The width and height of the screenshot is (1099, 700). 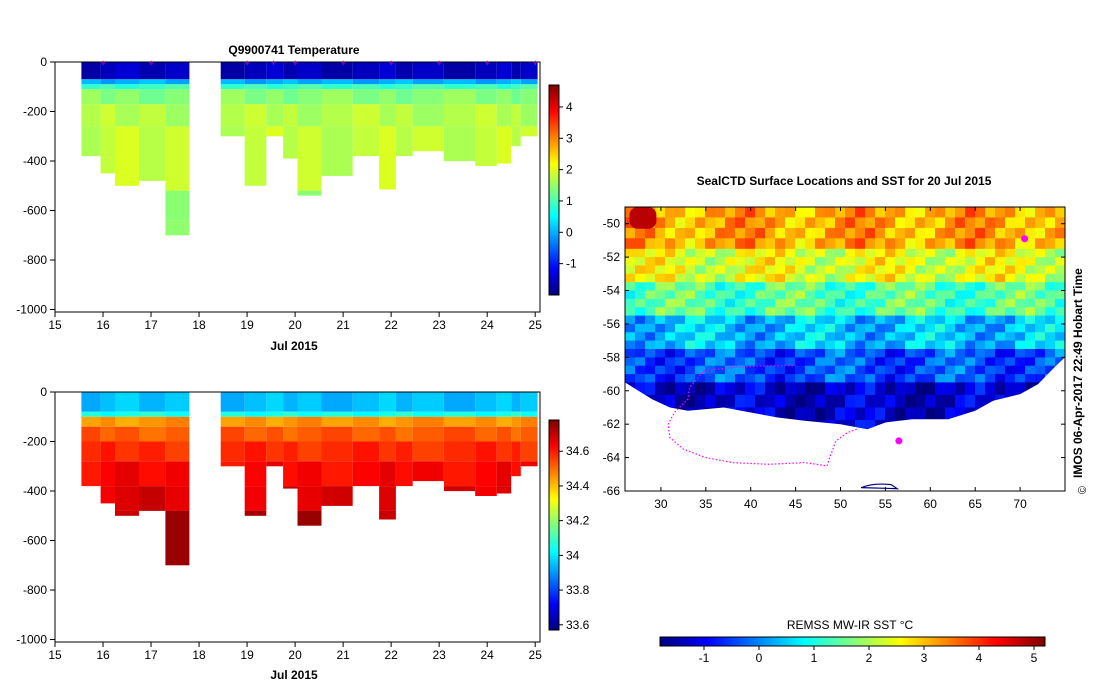 I want to click on colorbar-gradient, so click(x=554, y=190).